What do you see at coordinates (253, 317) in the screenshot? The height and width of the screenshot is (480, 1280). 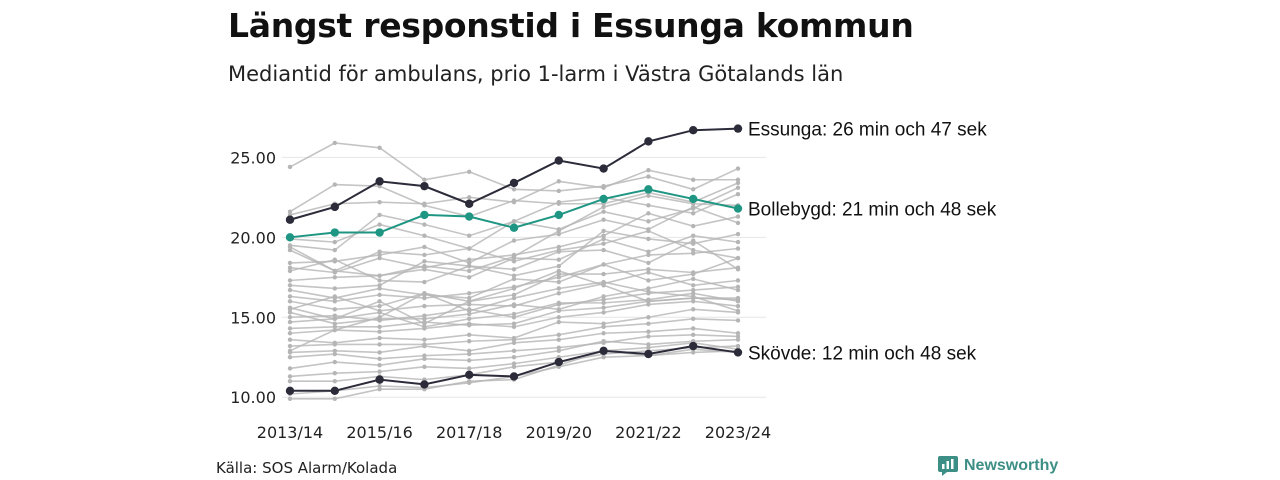 I see `y-tick-label: 15.00` at bounding box center [253, 317].